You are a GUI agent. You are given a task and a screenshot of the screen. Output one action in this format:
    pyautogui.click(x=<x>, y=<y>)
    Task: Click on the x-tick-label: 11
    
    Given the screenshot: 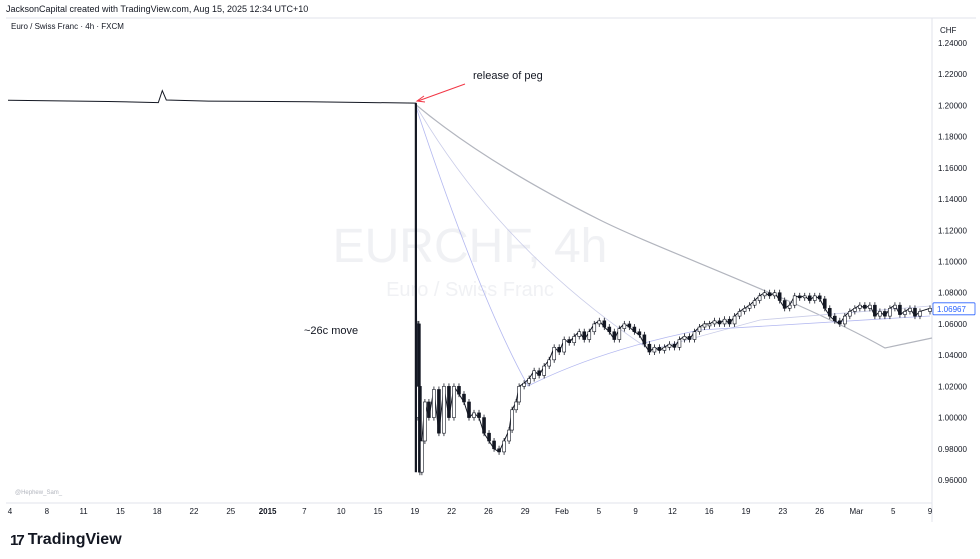 What is the action you would take?
    pyautogui.click(x=83, y=511)
    